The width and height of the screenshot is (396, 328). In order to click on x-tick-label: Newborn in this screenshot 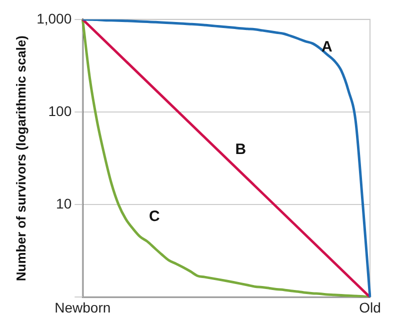, I will do `click(82, 307)`.